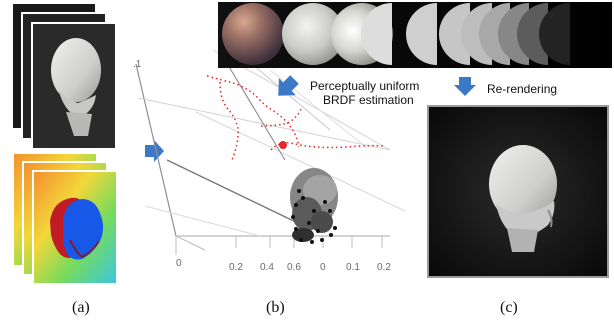 The width and height of the screenshot is (614, 320). Describe the element at coordinates (190, 243) in the screenshot. I see `axis-front-short` at that location.